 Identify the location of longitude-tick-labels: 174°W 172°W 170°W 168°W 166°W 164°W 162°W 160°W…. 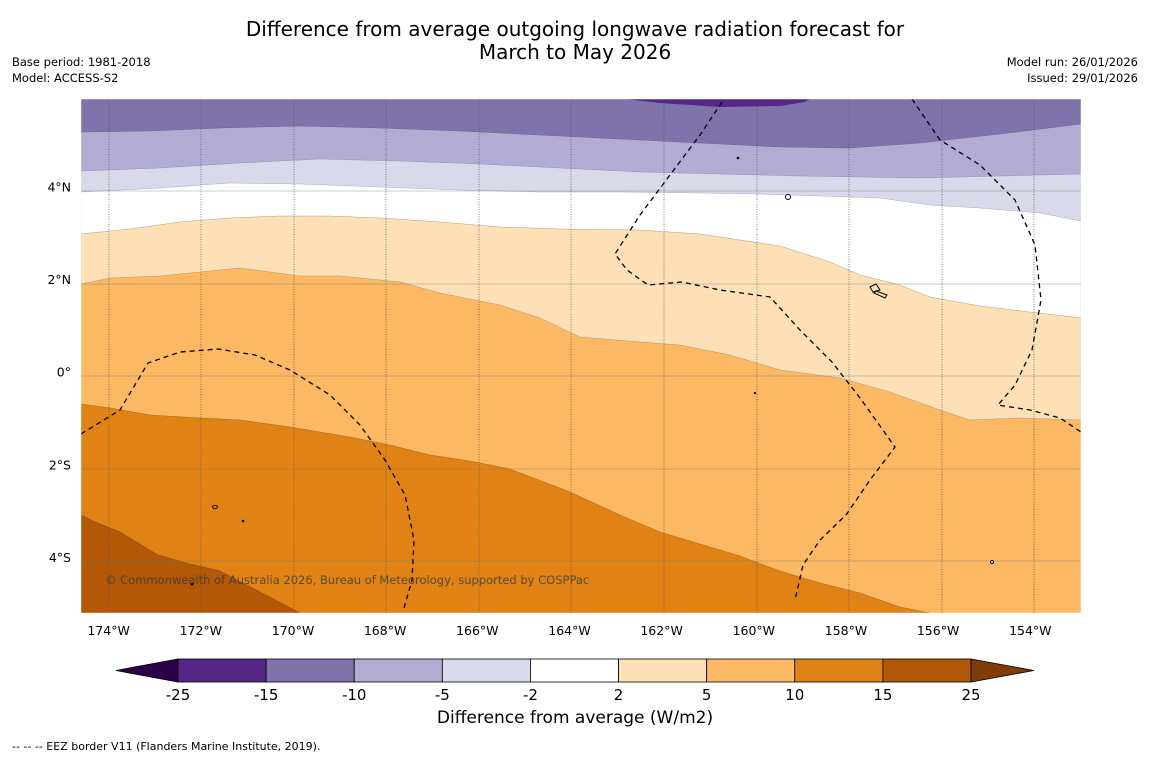
(569, 630).